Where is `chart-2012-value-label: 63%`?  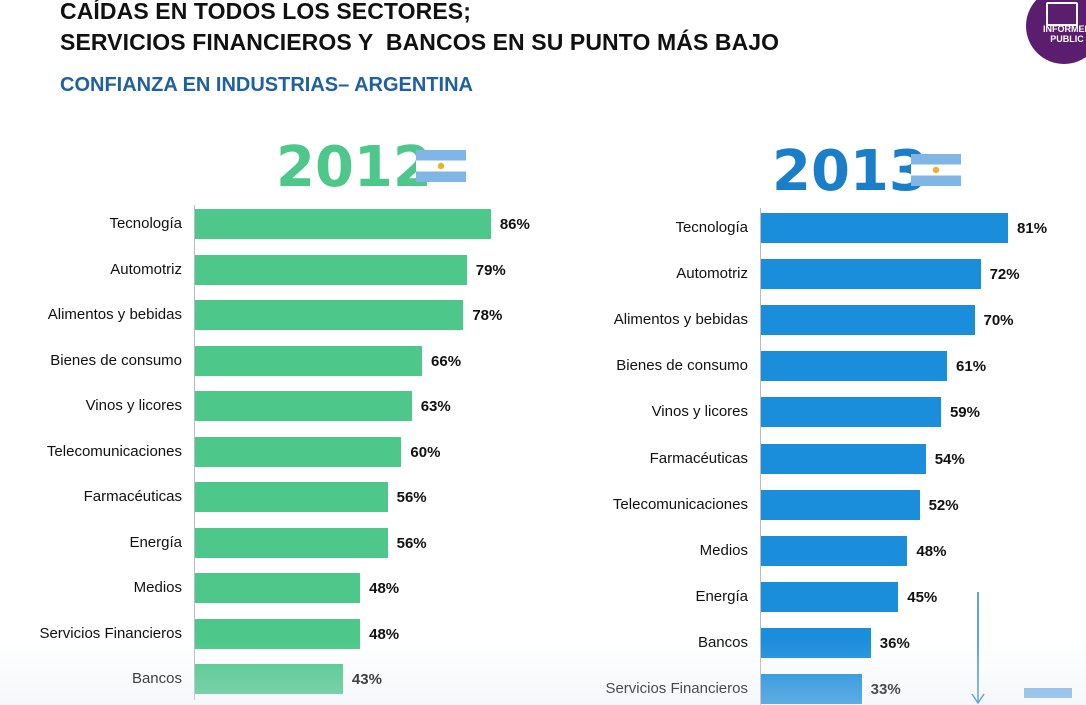 chart-2012-value-label: 63% is located at coordinates (435, 406).